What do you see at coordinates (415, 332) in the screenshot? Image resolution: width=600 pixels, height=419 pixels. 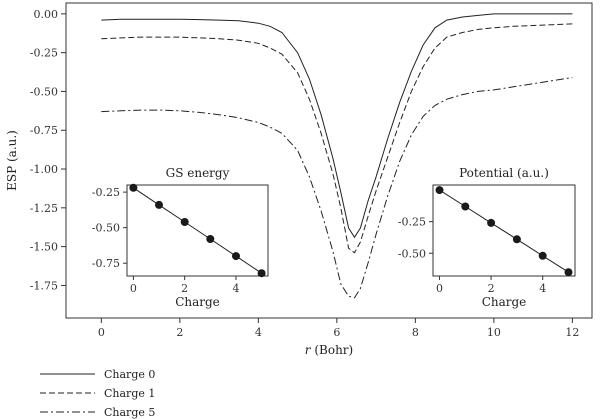 I see `x-tick-label: 8` at bounding box center [415, 332].